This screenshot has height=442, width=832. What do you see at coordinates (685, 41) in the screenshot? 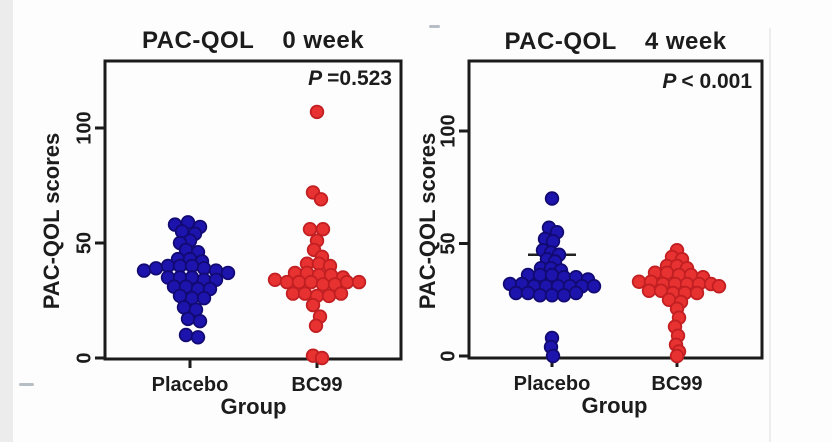
I see `chart-title-subtitle: 4 week` at bounding box center [685, 41].